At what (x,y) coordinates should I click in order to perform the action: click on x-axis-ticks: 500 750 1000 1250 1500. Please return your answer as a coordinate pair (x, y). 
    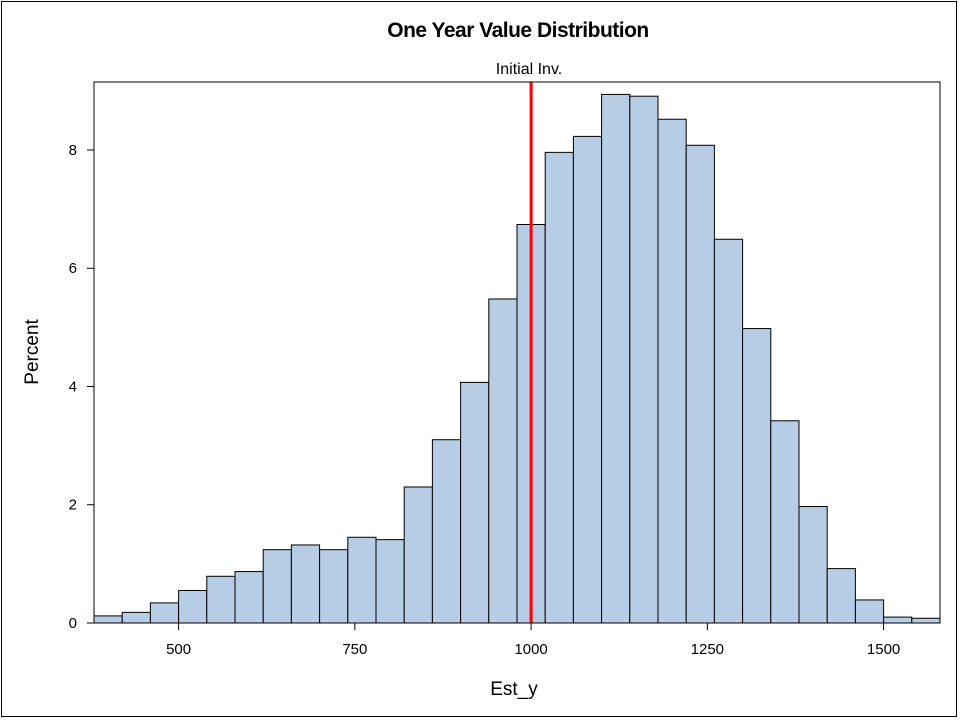
    Looking at the image, I should click on (533, 640).